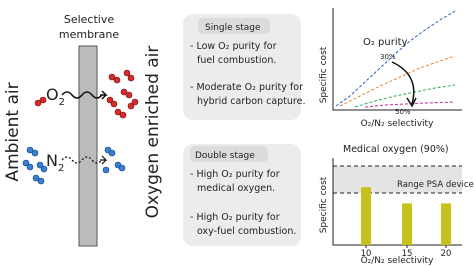  Describe the element at coordinates (89, 19) in the screenshot. I see `membrane-label: Selective` at that location.